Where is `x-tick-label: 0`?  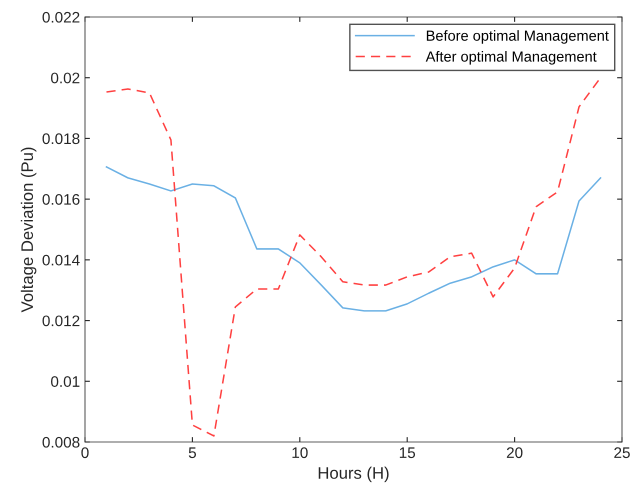 x-tick-label: 0 is located at coordinates (85, 452).